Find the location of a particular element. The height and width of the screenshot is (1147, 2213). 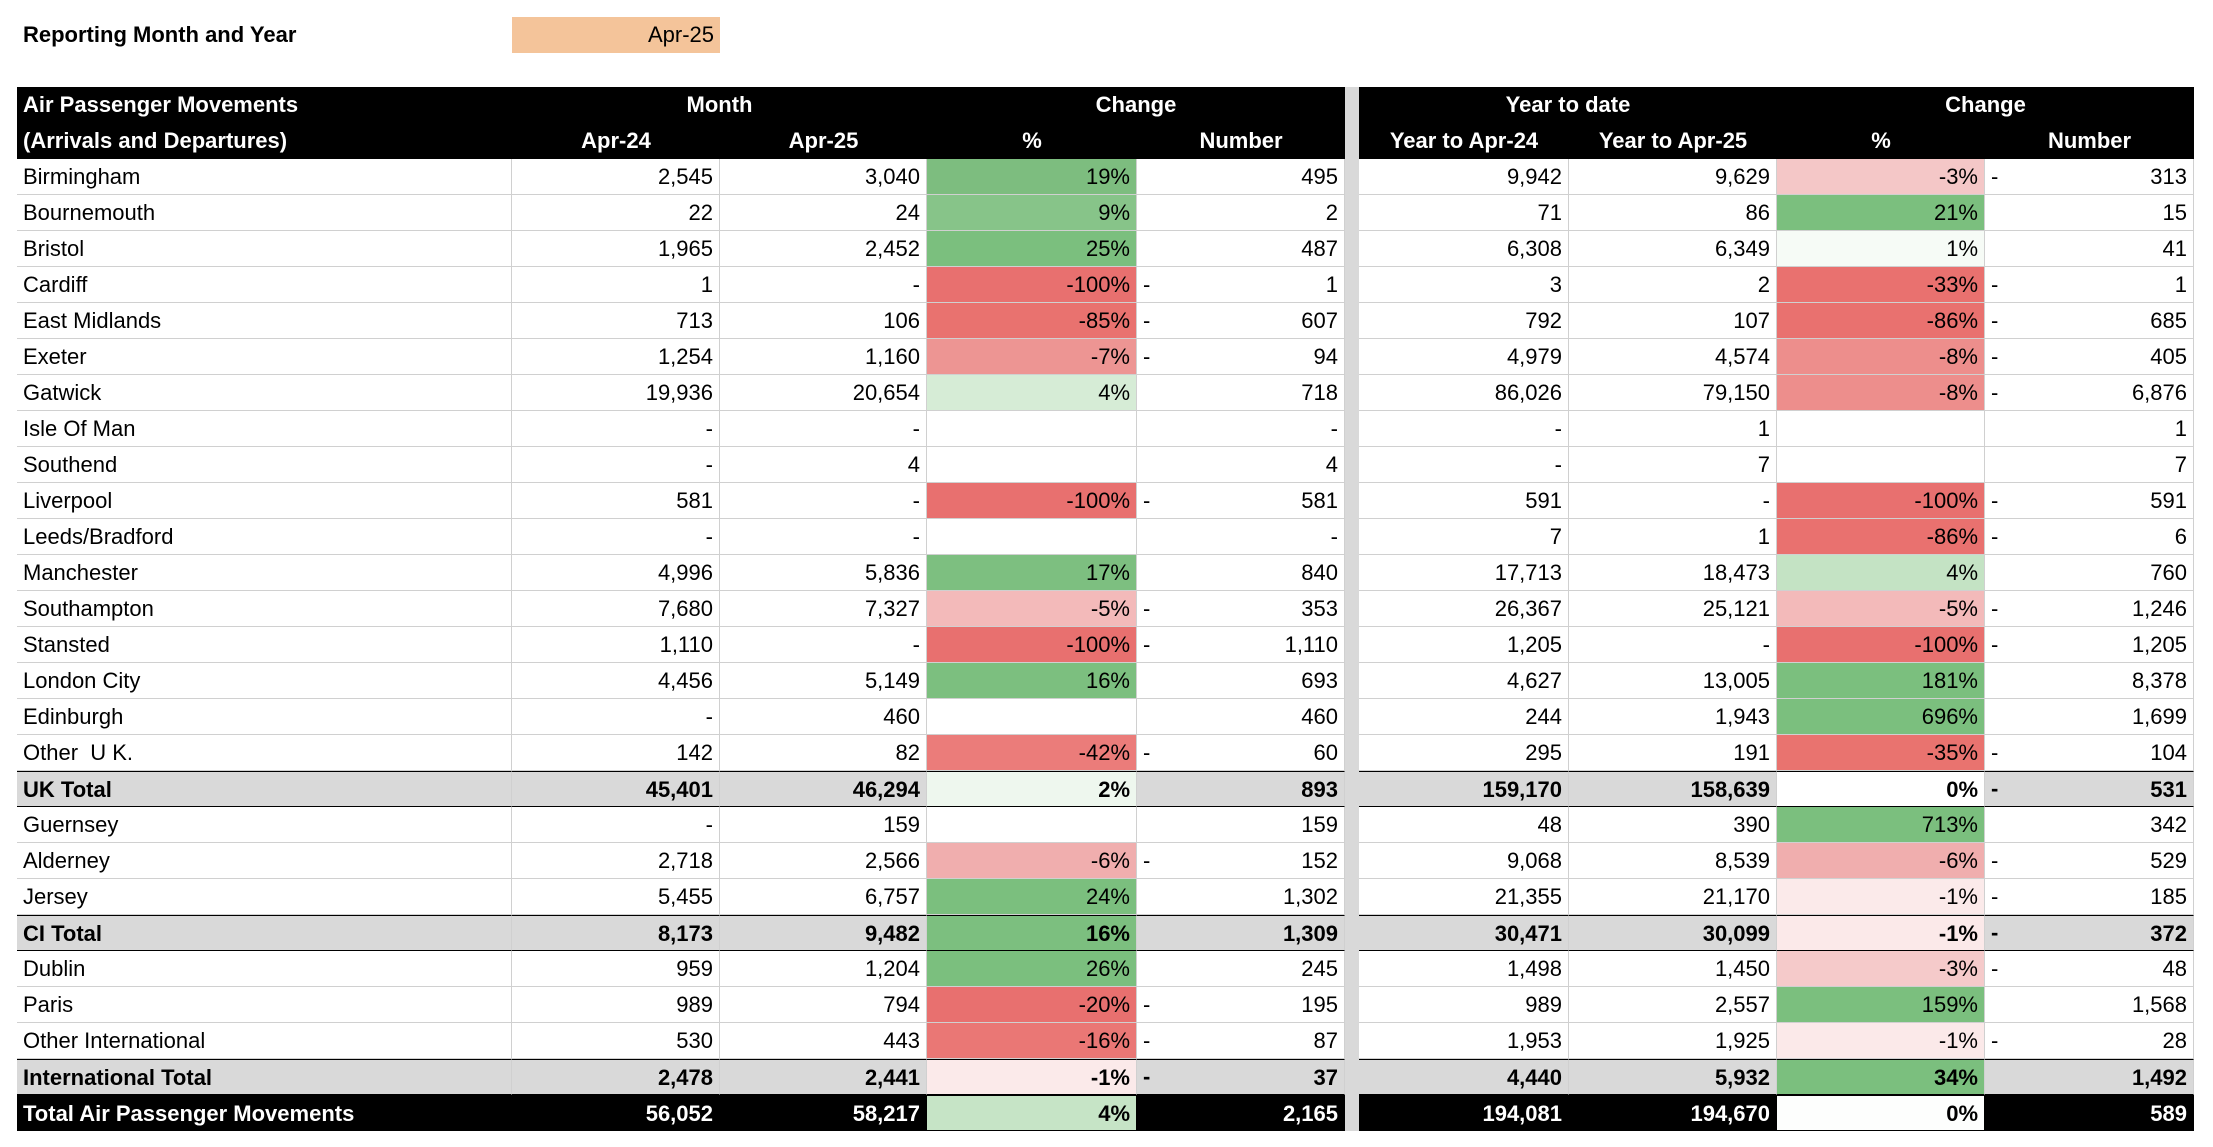

cell: 1% is located at coordinates (1881, 249).